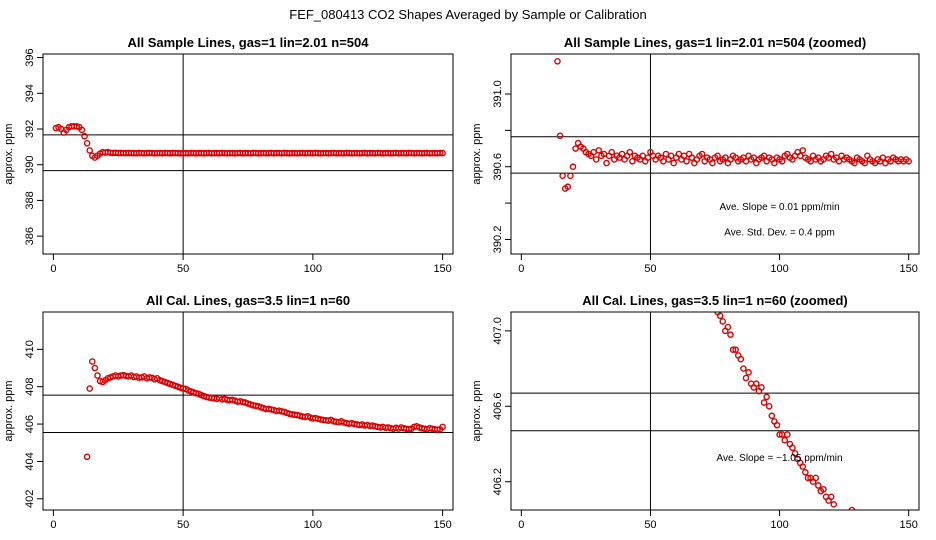  What do you see at coordinates (30, 499) in the screenshot?
I see `y-tick-label: 402` at bounding box center [30, 499].